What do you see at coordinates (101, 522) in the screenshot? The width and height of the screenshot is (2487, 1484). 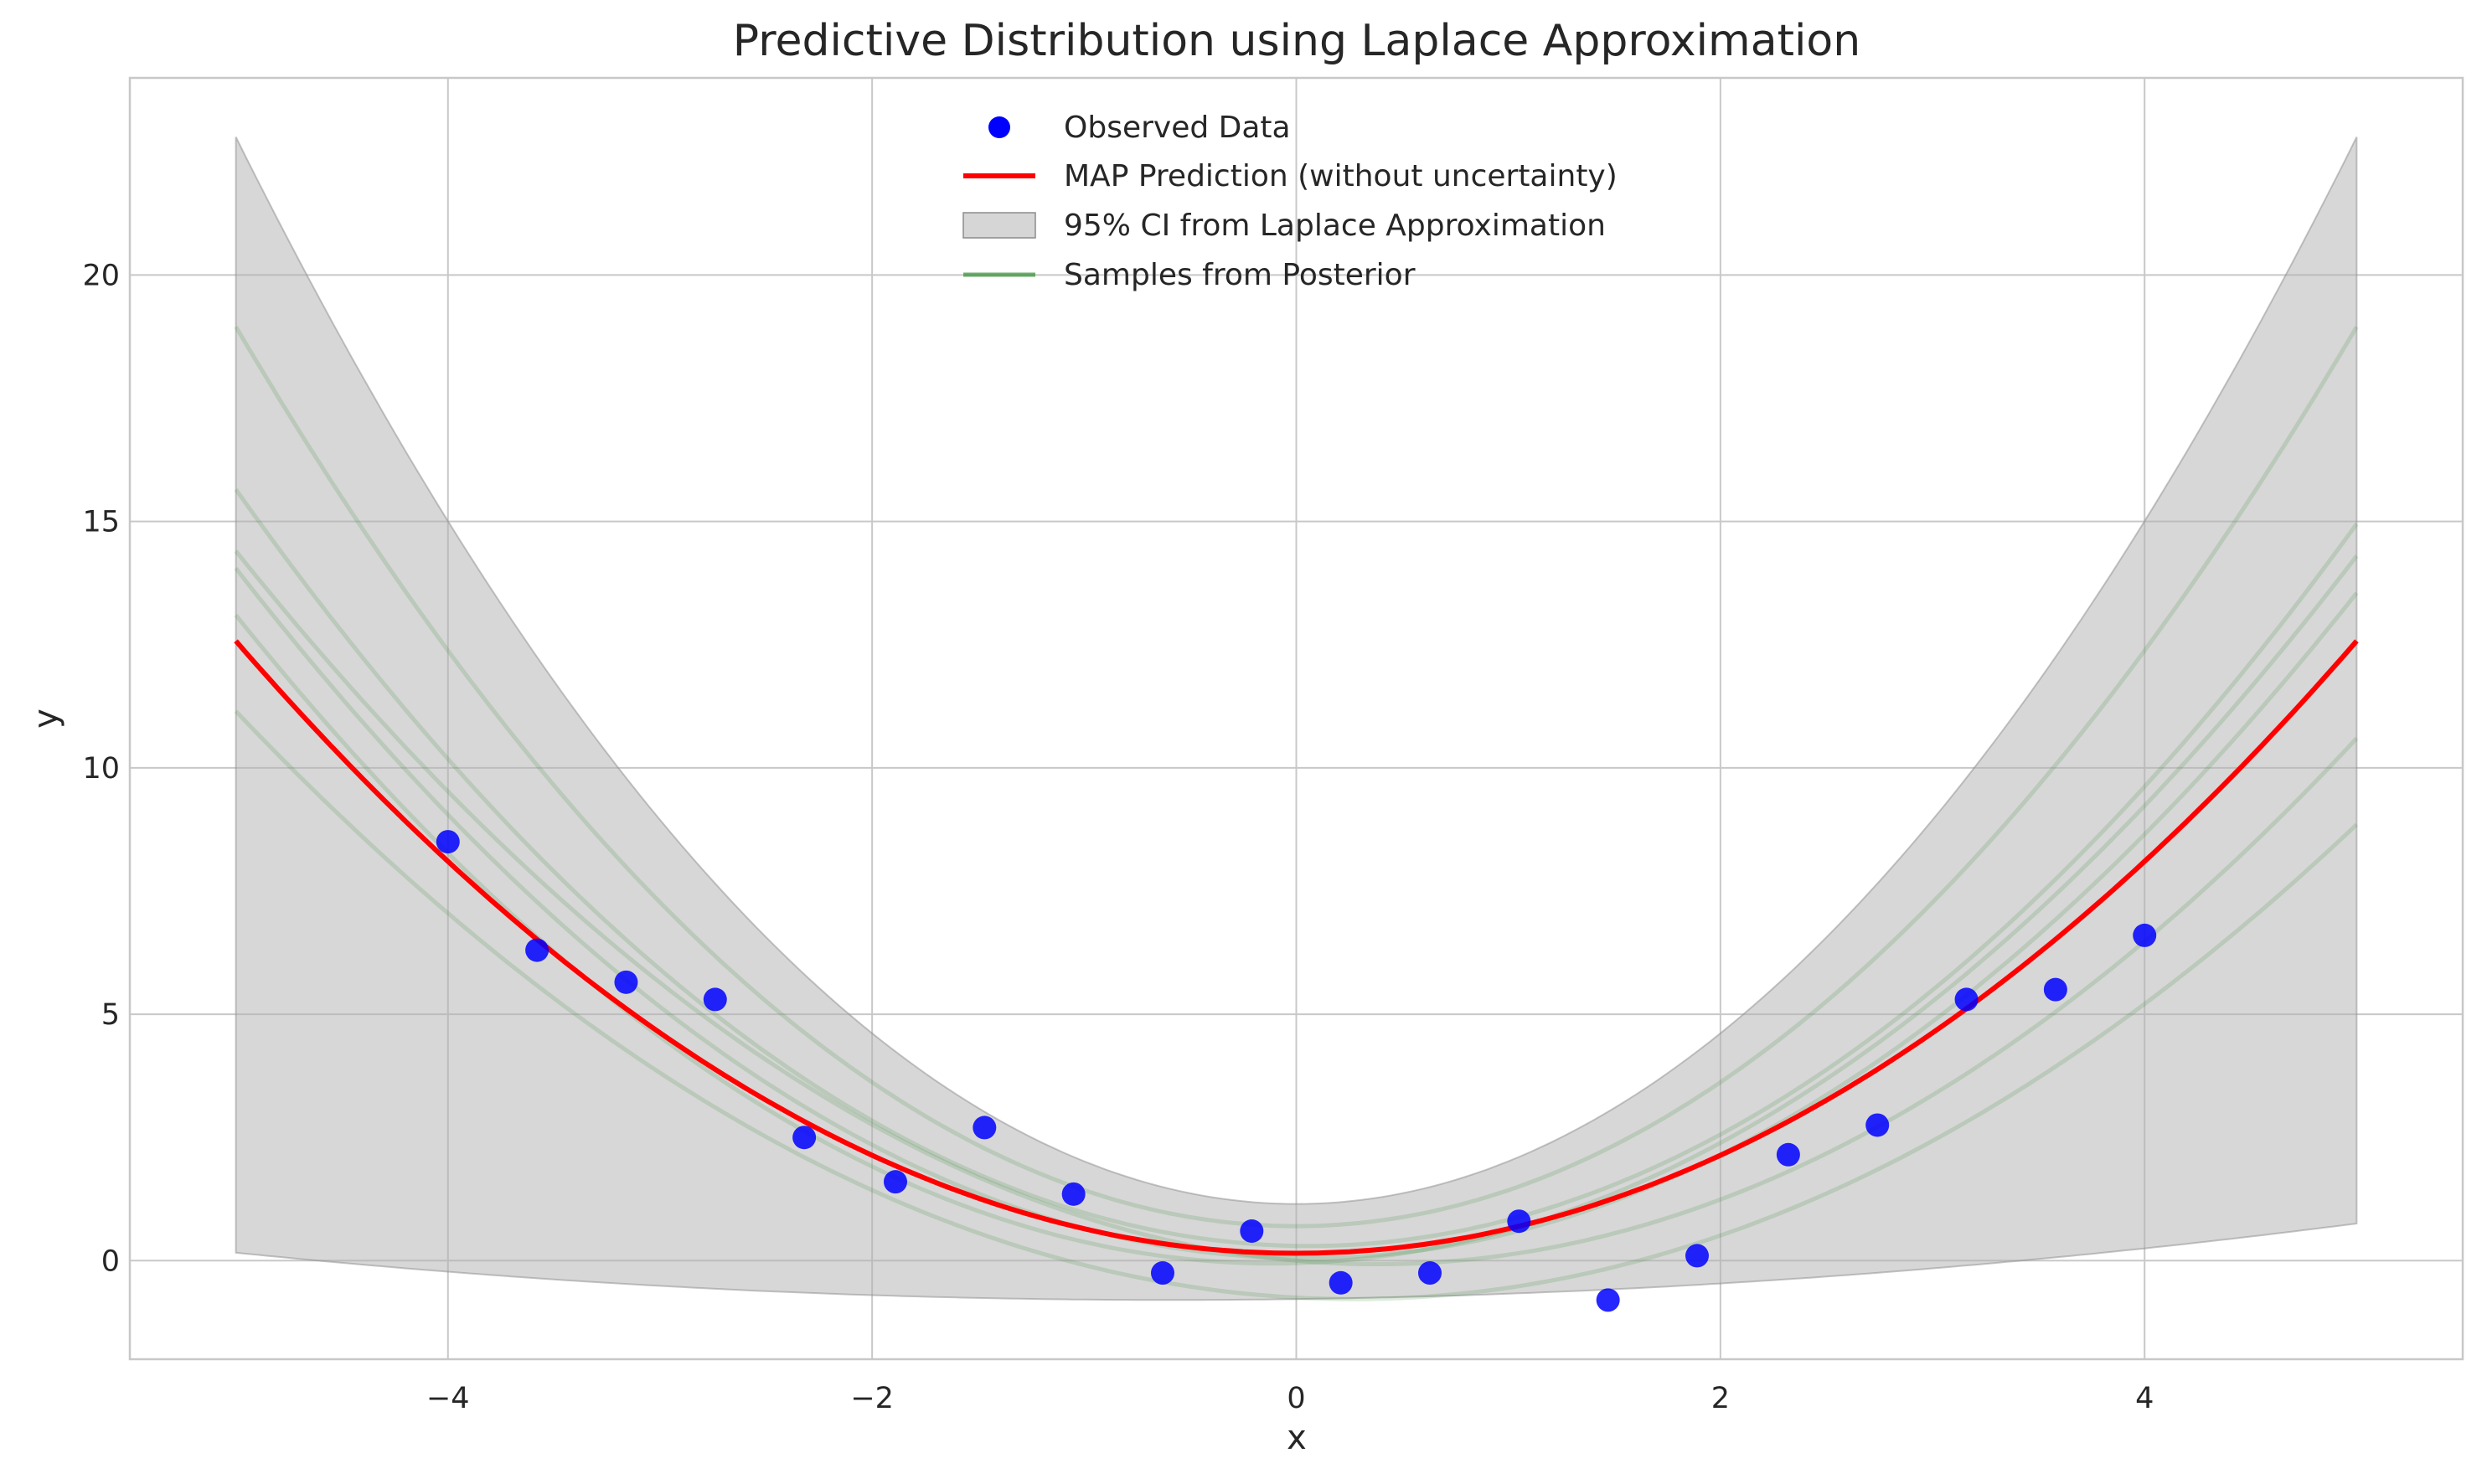 I see `y-tick-label: 15` at bounding box center [101, 522].